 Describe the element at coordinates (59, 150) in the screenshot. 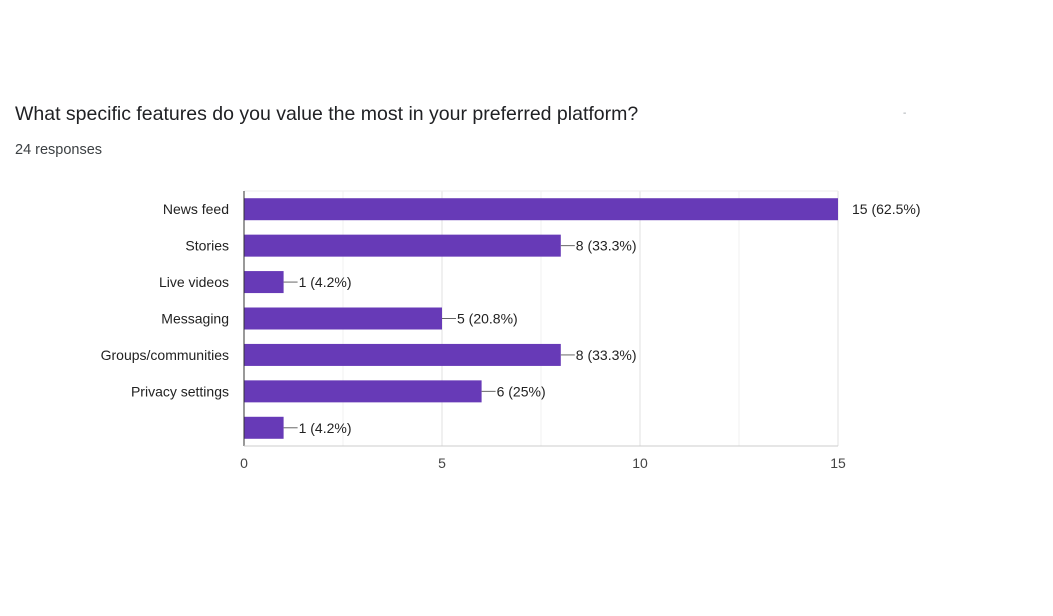

I see `response-count: 24 responses` at that location.